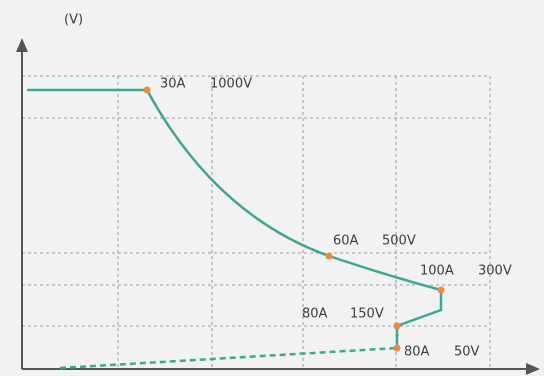  What do you see at coordinates (73, 20) in the screenshot?
I see `y-axis-label: (V)` at bounding box center [73, 20].